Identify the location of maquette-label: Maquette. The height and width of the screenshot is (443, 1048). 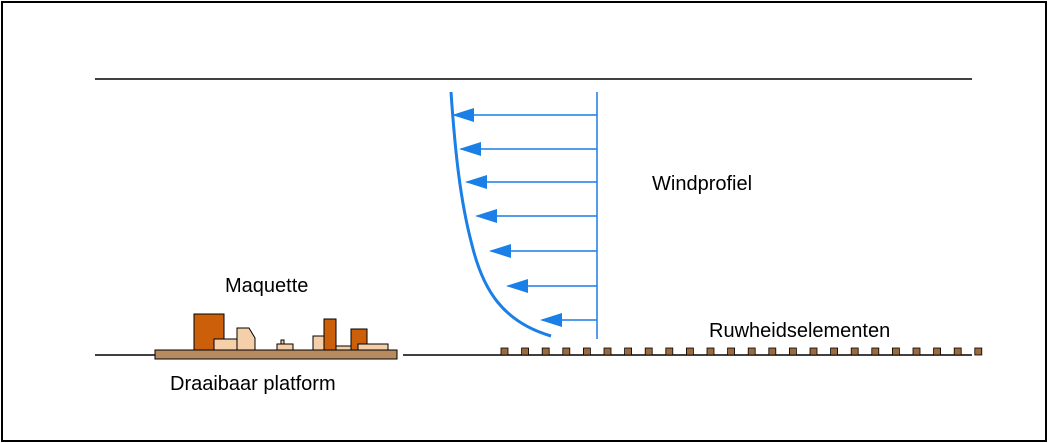
(267, 286).